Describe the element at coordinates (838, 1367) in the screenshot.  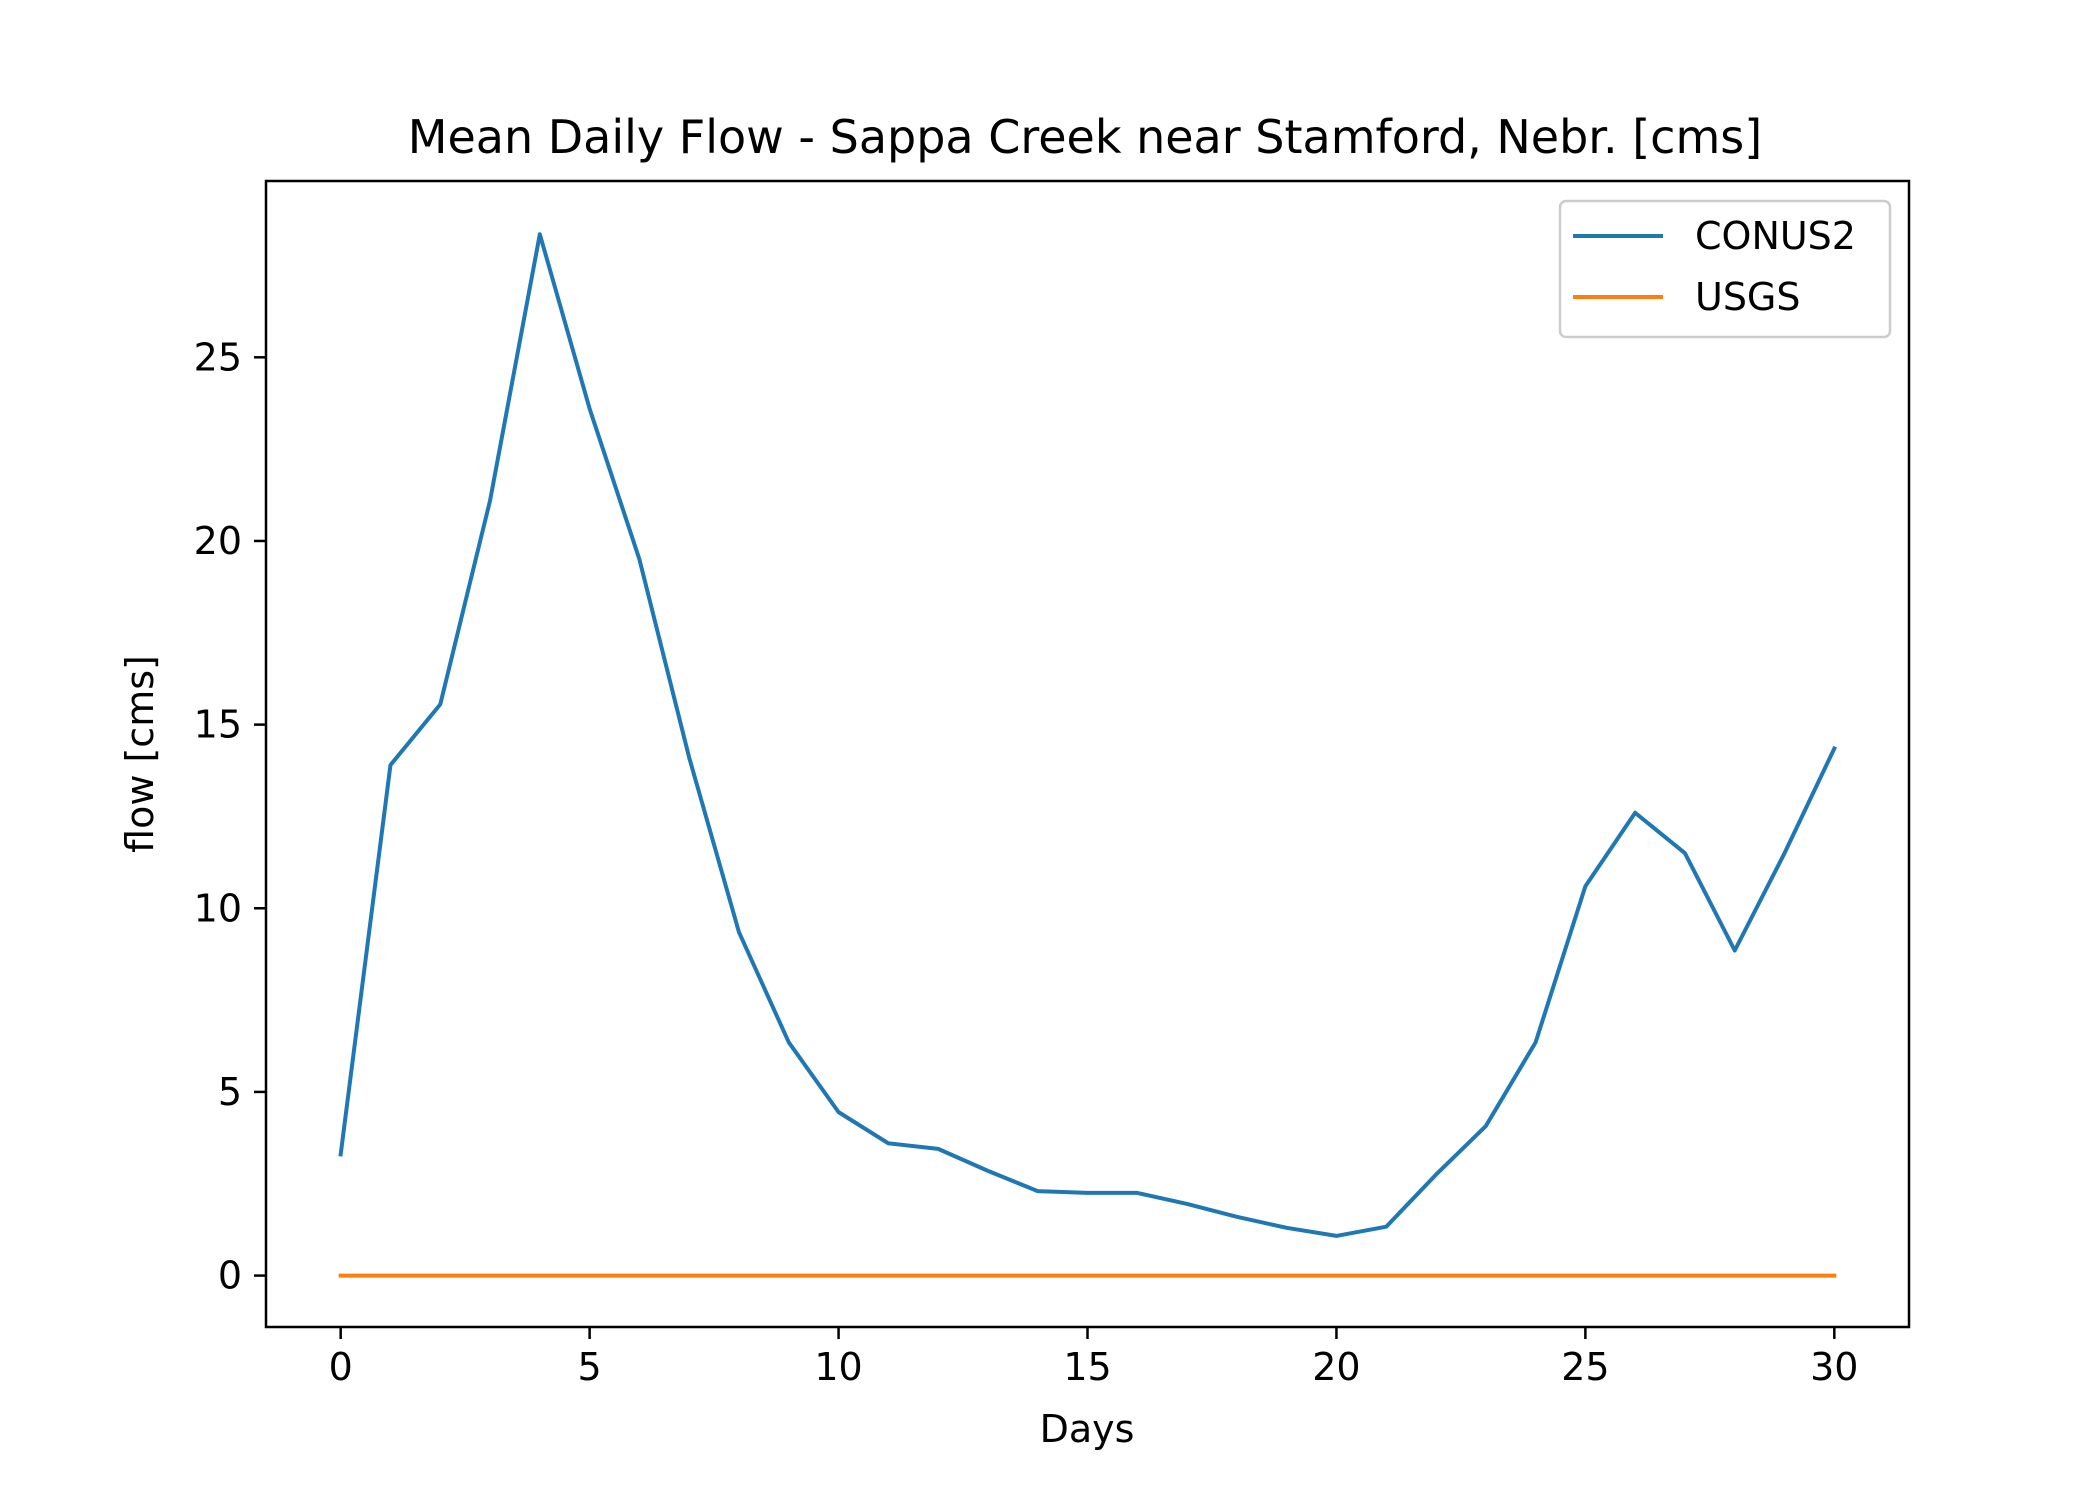
I see `x-tick-label: 10` at that location.